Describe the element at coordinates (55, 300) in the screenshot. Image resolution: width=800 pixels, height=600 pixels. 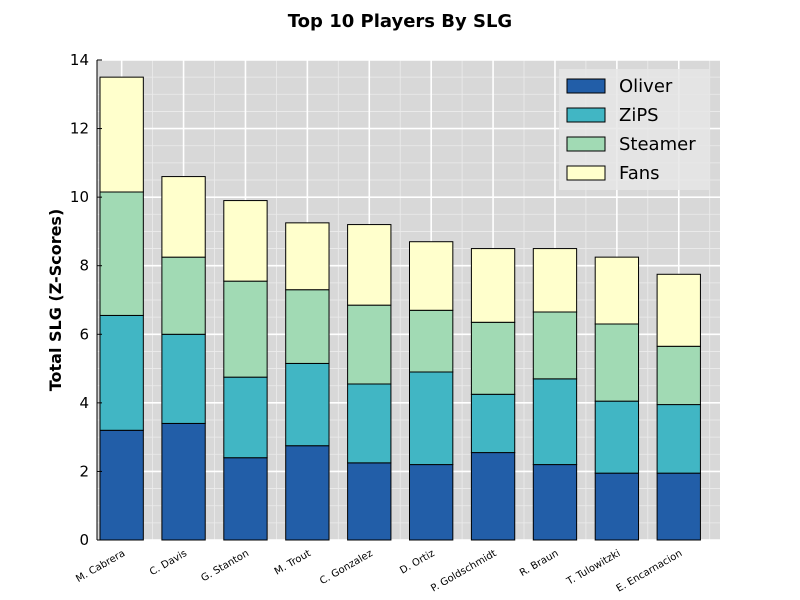
I see `y-axis-label: Total SLG (Z-Scores)` at that location.